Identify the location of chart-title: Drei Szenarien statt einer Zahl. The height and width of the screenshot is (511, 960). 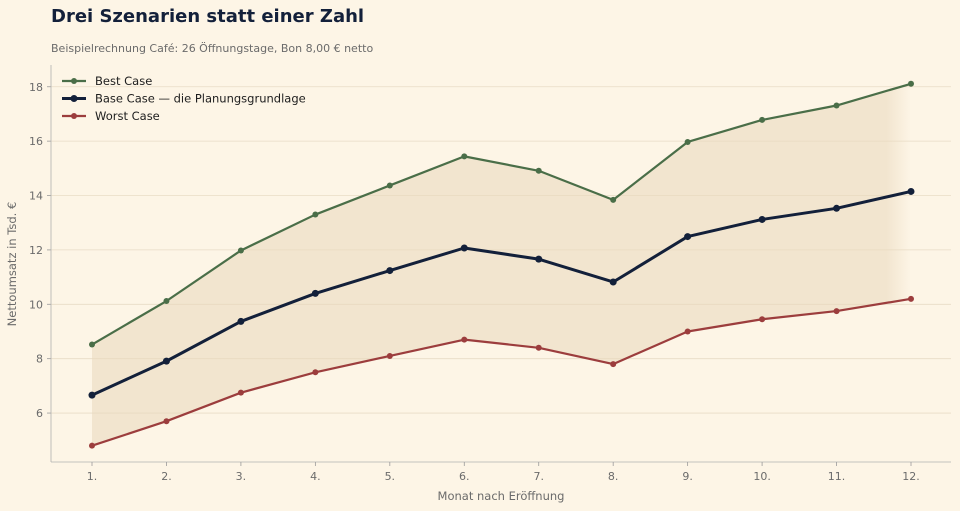
(207, 16).